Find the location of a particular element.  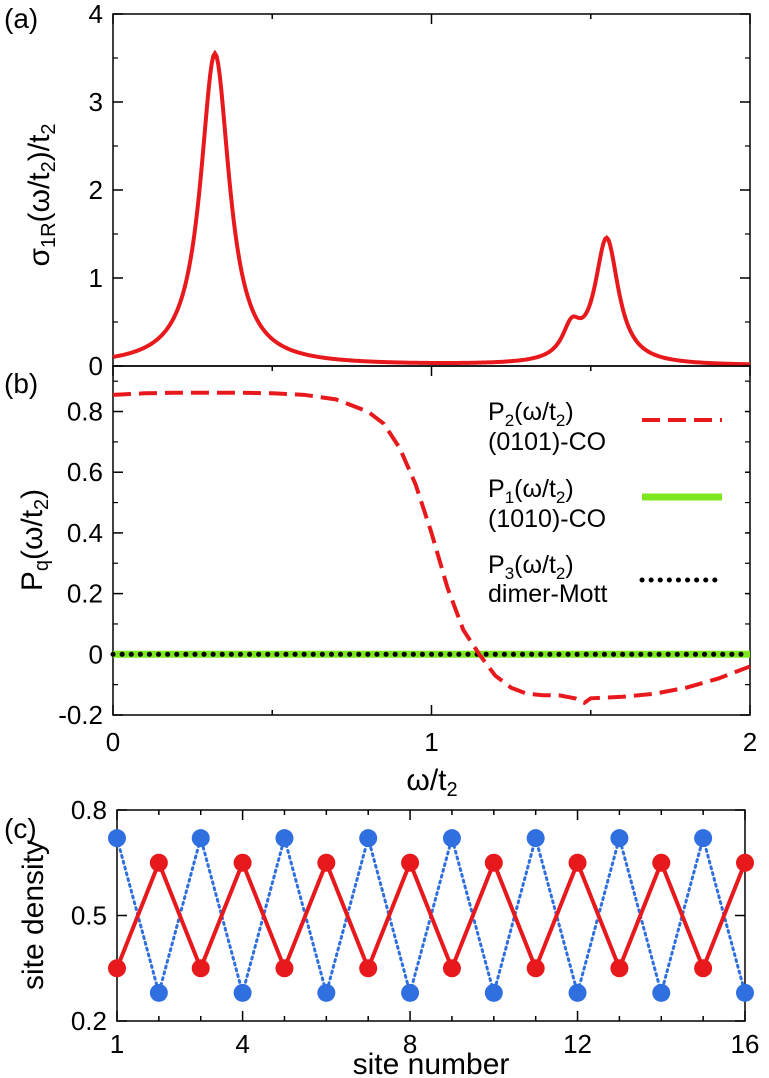

panel-c-xtick-label: 16 is located at coordinates (745, 1044).